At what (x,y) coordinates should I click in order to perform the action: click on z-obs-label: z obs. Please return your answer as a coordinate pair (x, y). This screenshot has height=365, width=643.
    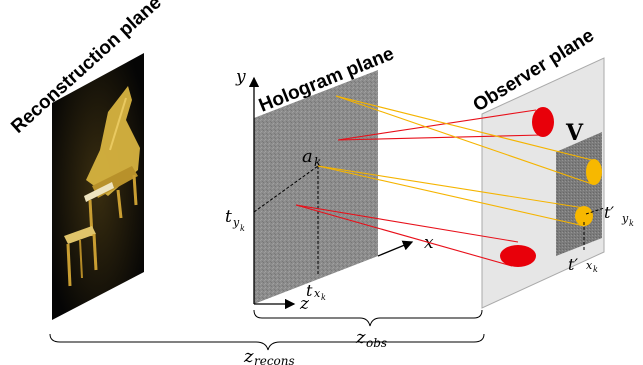
    Looking at the image, I should click on (371, 338).